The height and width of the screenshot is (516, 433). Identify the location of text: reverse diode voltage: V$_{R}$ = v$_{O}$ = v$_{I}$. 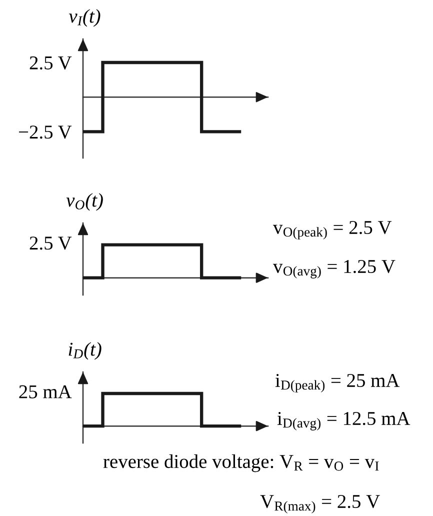
(241, 463).